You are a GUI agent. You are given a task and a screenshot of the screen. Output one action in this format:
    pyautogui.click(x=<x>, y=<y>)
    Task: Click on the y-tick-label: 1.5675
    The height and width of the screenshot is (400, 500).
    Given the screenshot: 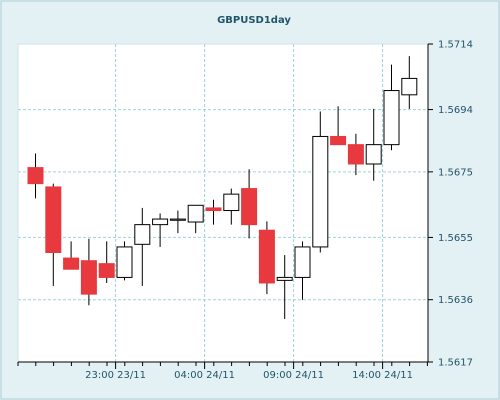 What is the action you would take?
    pyautogui.click(x=455, y=172)
    